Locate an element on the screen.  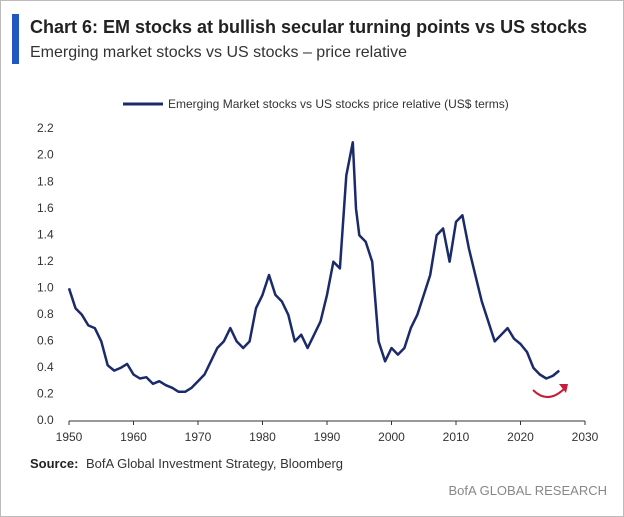
brand: BofA GLOBAL RESEARCH is located at coordinates (528, 490).